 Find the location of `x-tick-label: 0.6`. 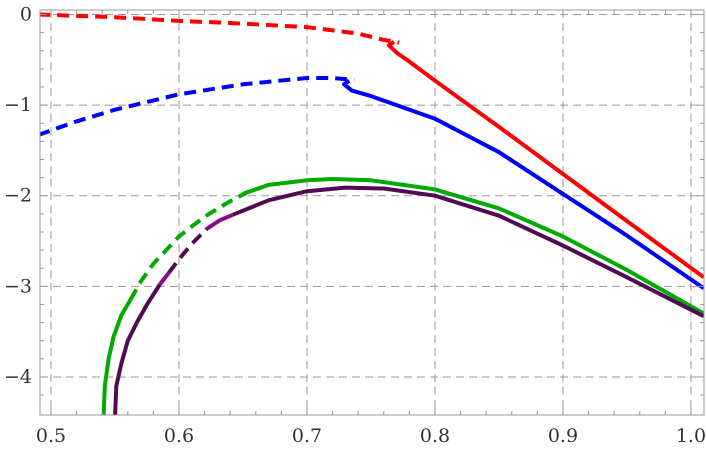

x-tick-label: 0.6 is located at coordinates (179, 436).